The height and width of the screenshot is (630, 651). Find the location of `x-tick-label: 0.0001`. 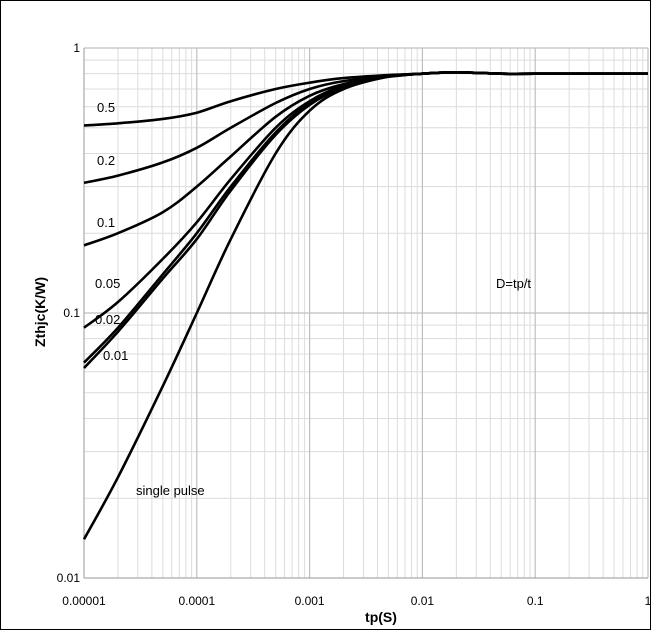

x-tick-label: 0.0001 is located at coordinates (196, 601).